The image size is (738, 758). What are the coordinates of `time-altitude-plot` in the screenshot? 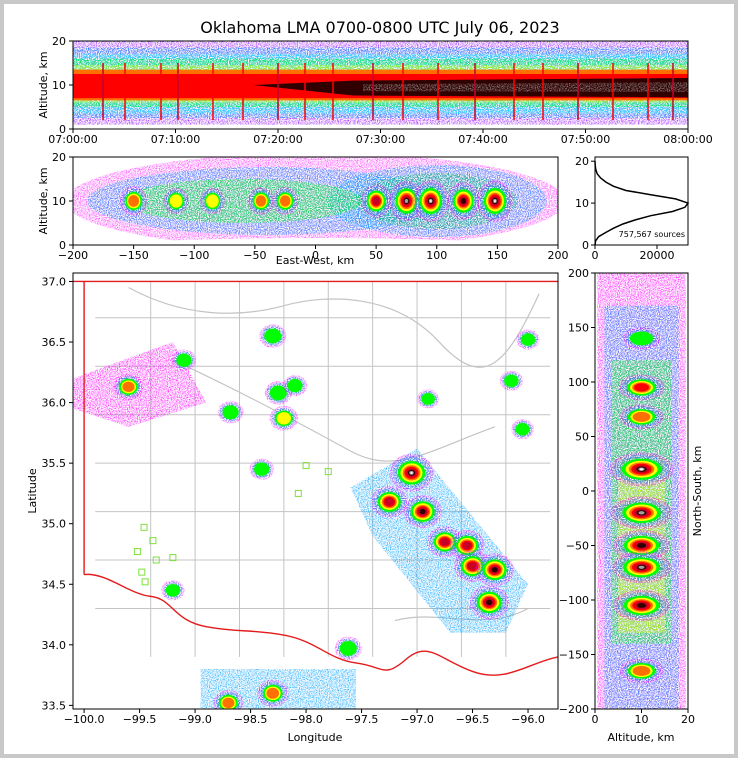 It's located at (380, 83).